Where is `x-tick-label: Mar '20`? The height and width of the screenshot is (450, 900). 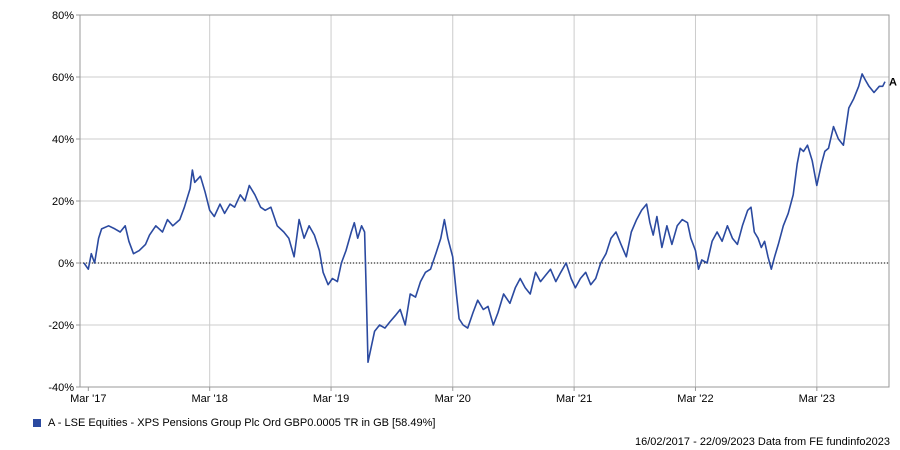 x-tick-label: Mar '20 is located at coordinates (453, 399).